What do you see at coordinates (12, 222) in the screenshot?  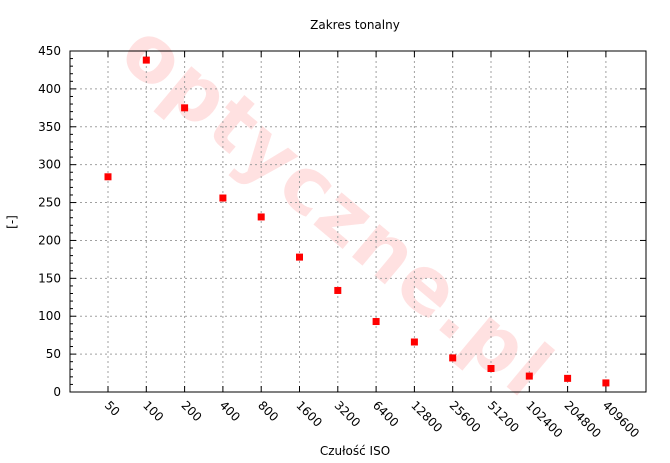 I see `y-axis-label: [-]` at bounding box center [12, 222].